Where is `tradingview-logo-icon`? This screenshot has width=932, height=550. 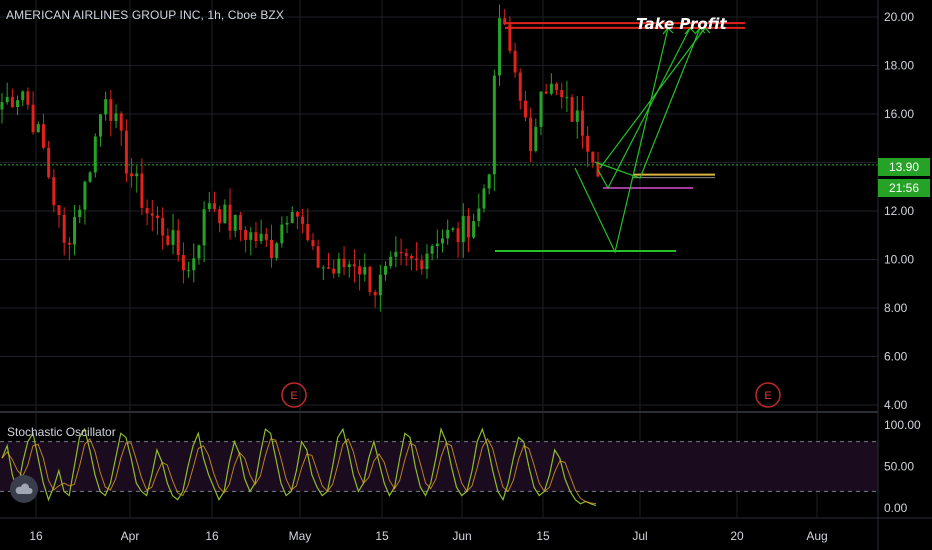 tradingview-logo-icon is located at coordinates (24, 489).